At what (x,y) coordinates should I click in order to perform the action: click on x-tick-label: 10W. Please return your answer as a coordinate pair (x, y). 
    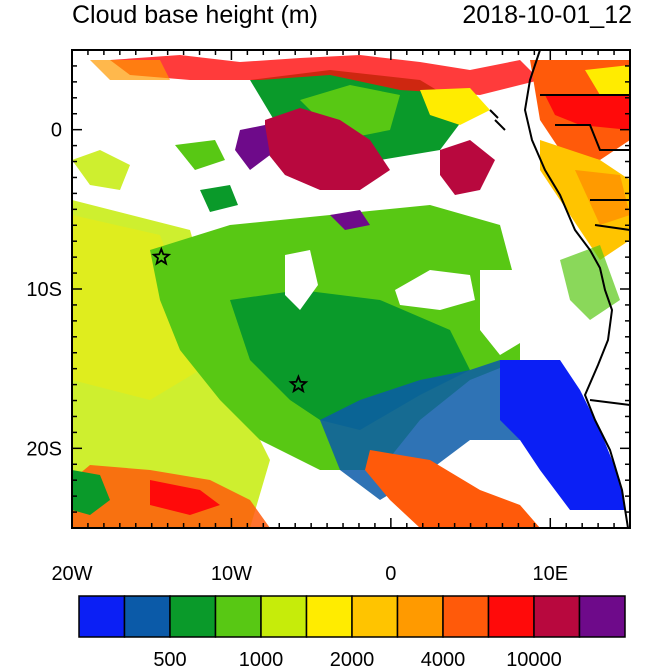
    Looking at the image, I should click on (231, 574).